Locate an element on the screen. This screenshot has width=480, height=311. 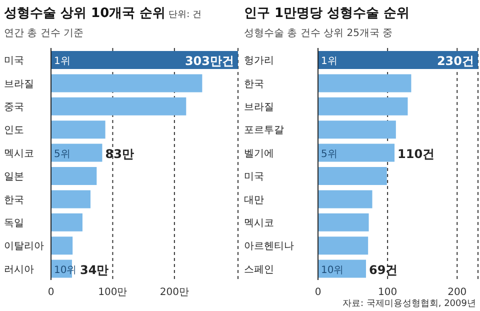
y-tick-label: 인도 is located at coordinates (14, 130).